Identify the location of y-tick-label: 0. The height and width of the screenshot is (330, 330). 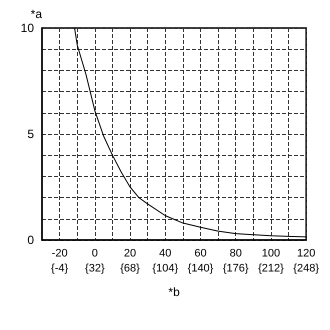
(30, 240).